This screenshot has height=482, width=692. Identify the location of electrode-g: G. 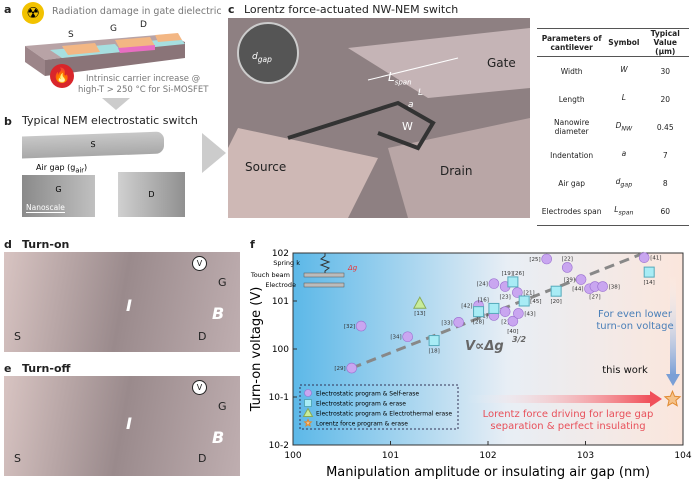
(58, 196).